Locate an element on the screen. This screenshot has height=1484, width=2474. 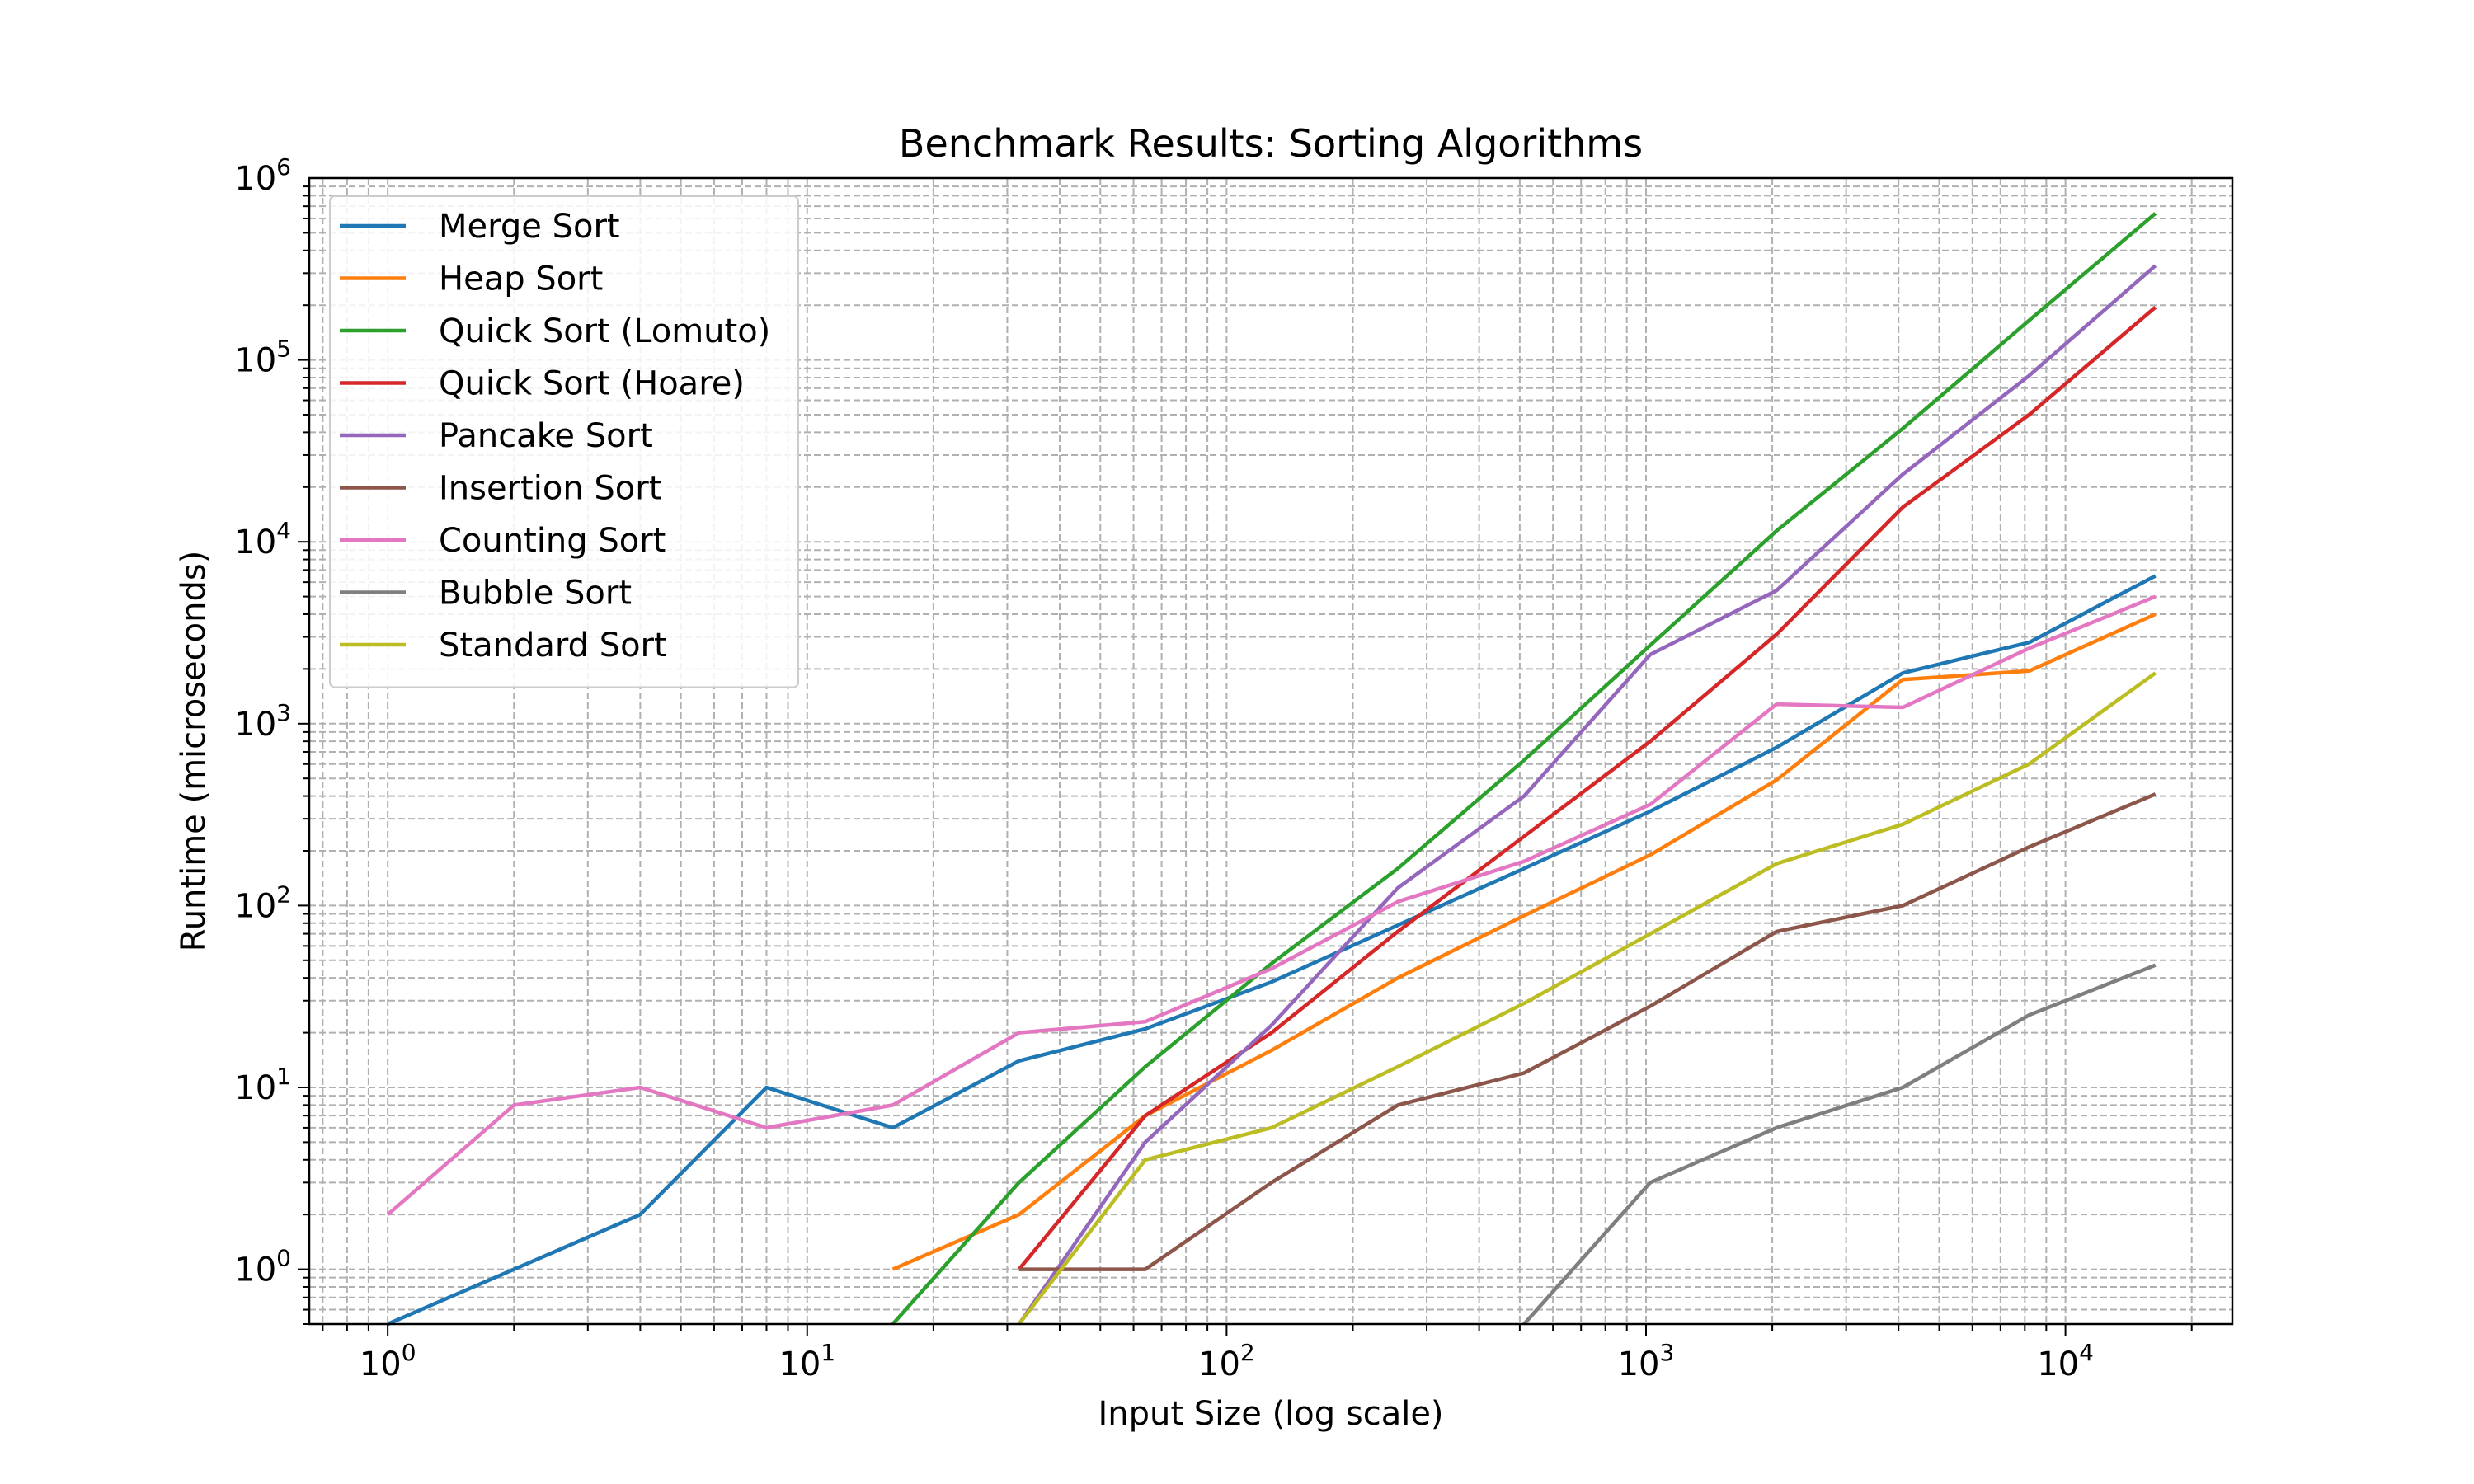
x-axis-label: Input Size (log scale) is located at coordinates (1270, 1414).